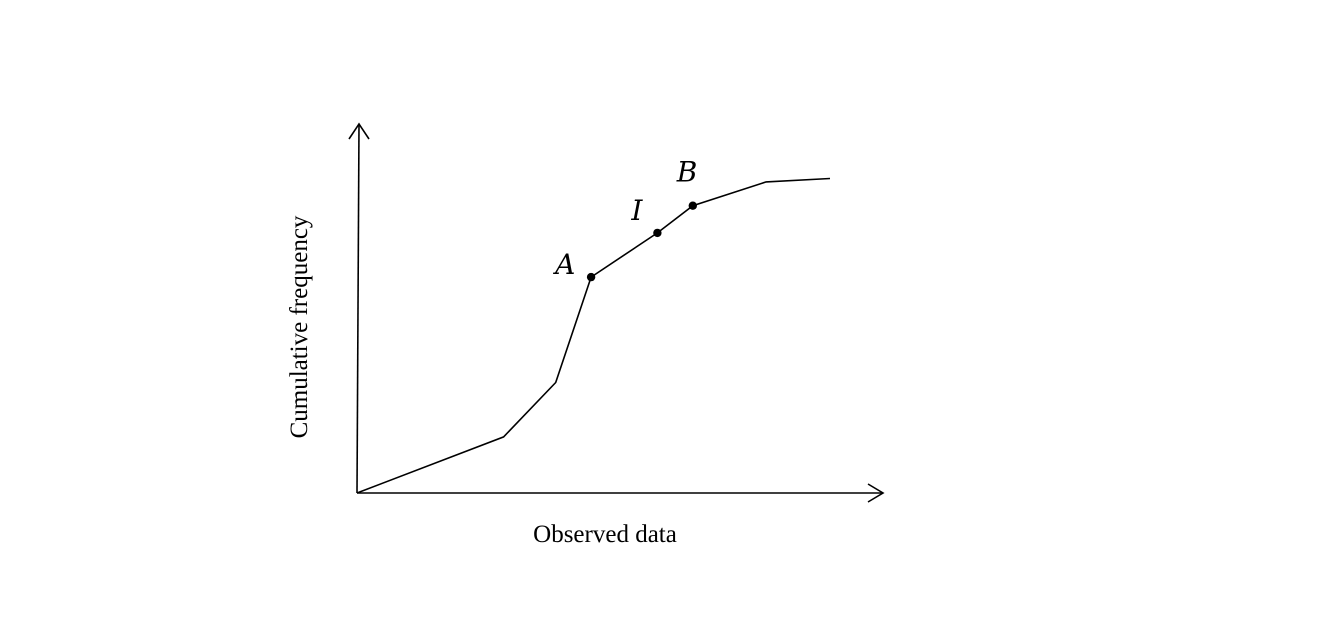 The width and height of the screenshot is (1322, 622). Describe the element at coordinates (636, 210) in the screenshot. I see `point-label-i: I` at that location.